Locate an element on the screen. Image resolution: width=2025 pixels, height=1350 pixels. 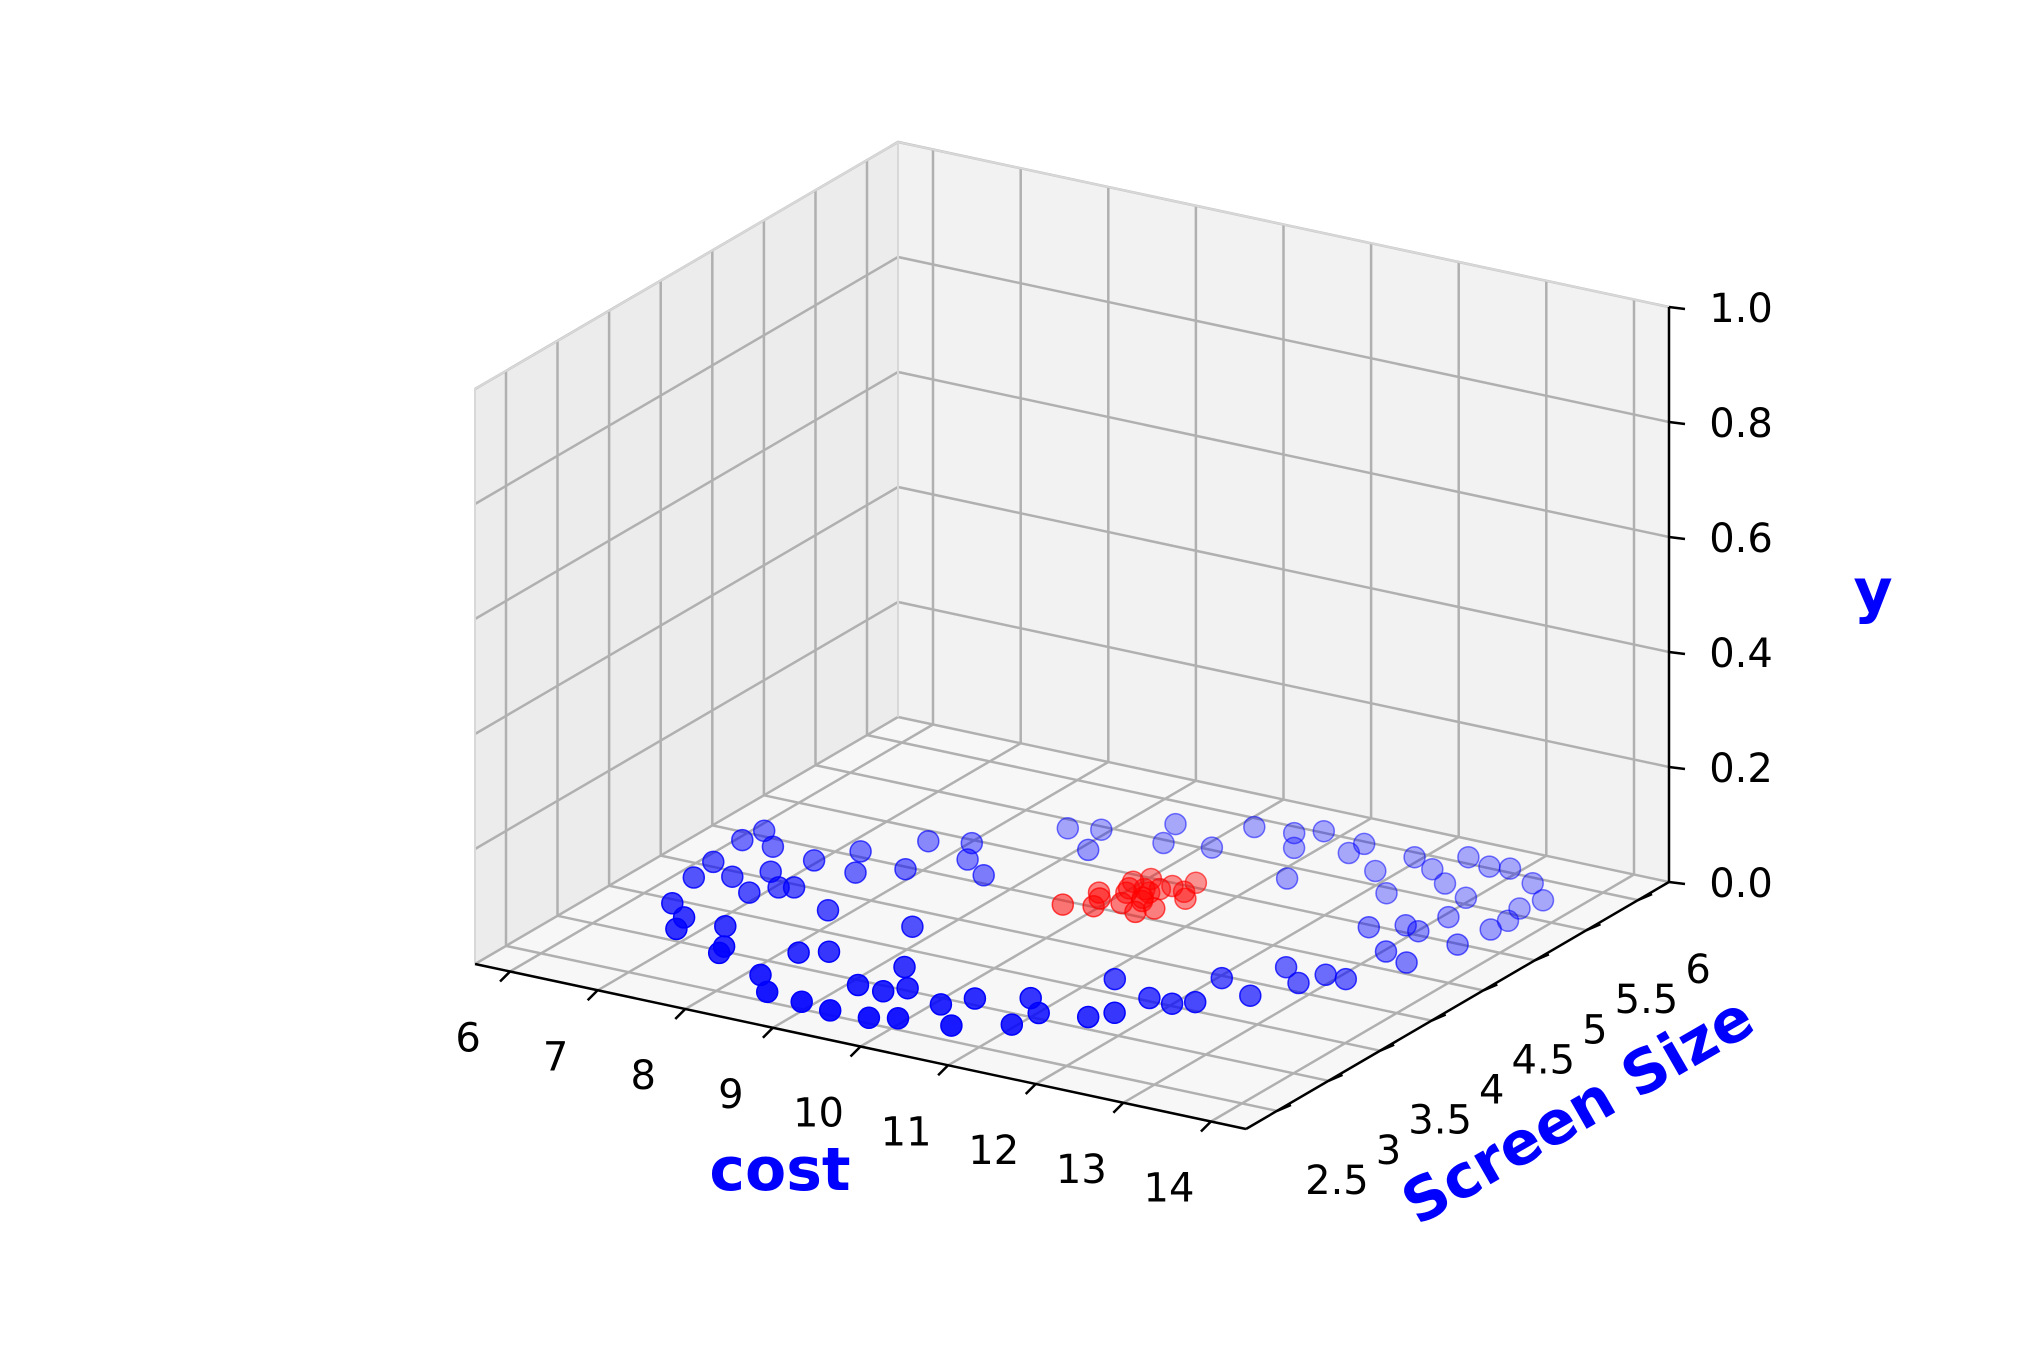
x-tick-label: 11 is located at coordinates (906, 1132).